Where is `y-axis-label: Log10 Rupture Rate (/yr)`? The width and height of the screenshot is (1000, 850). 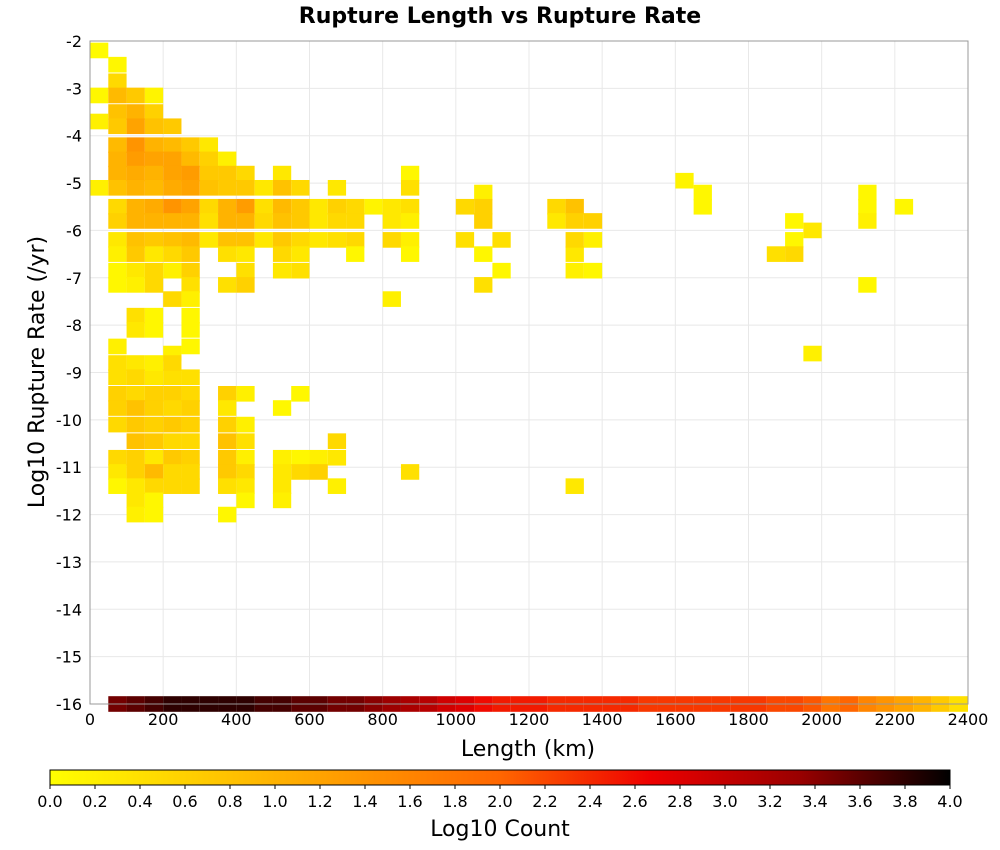
y-axis-label: Log10 Rupture Rate (/yr) is located at coordinates (37, 372).